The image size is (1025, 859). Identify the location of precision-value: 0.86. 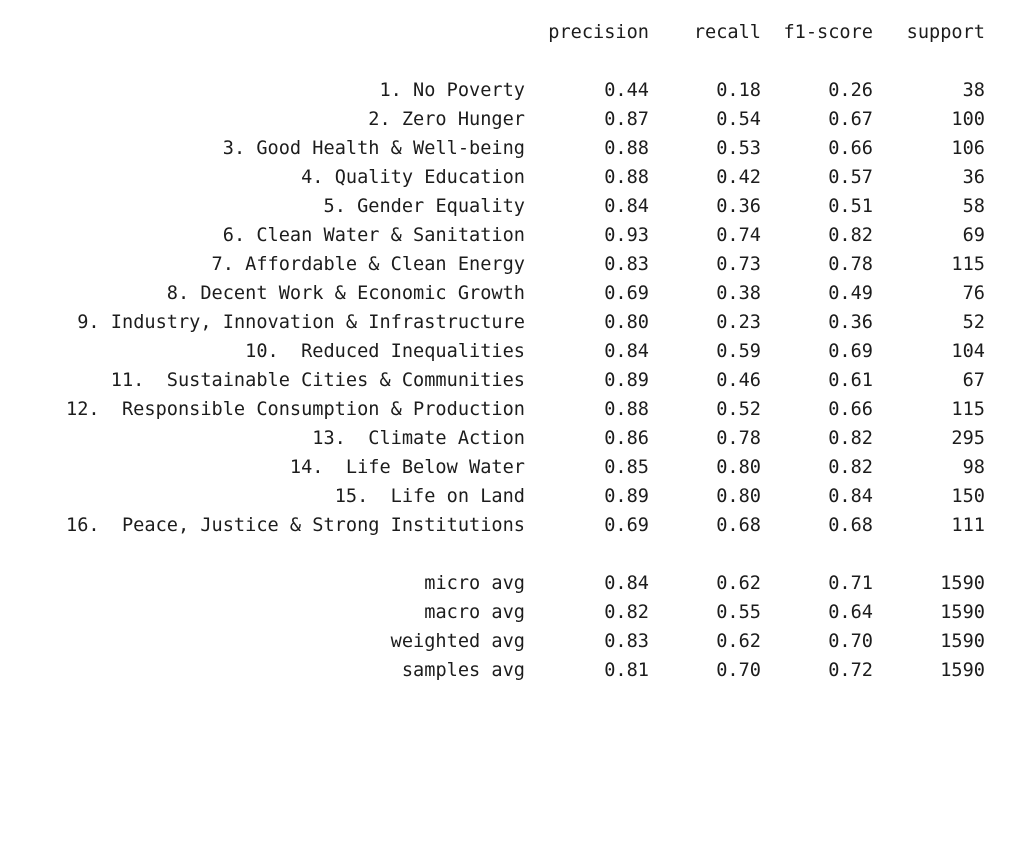
(626, 438).